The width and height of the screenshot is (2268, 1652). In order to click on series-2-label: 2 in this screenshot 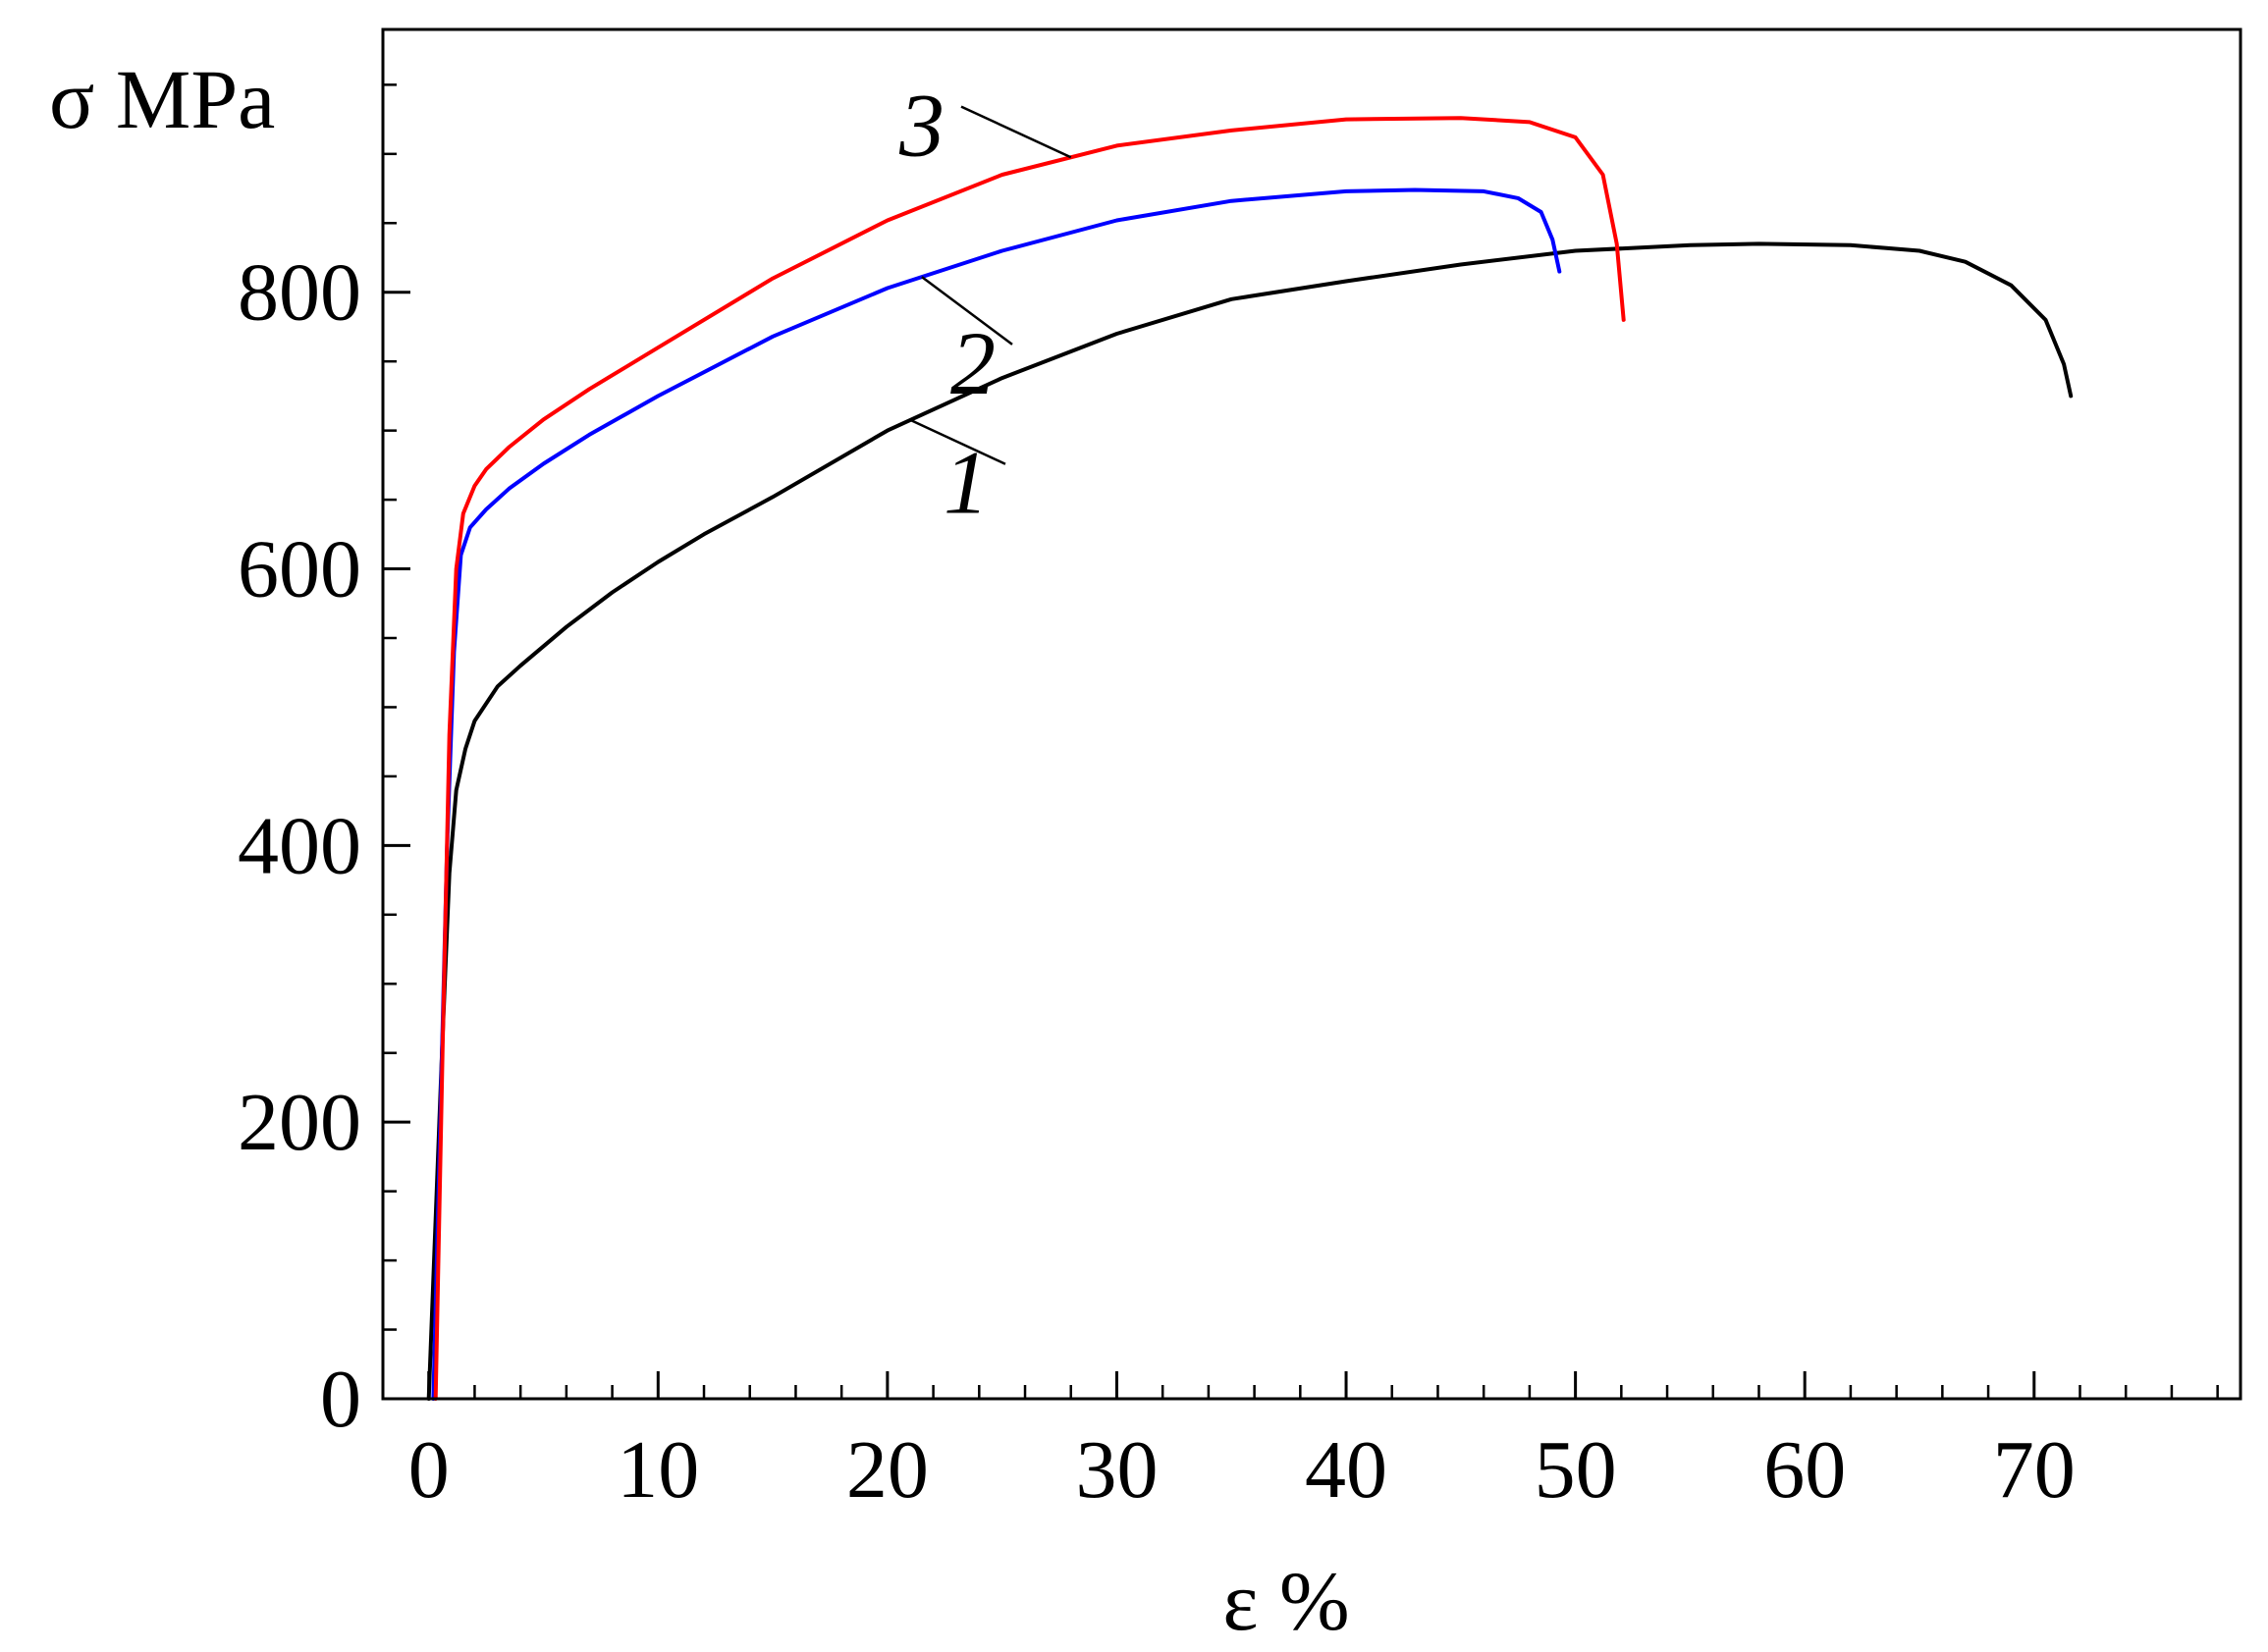, I will do `click(973, 363)`.